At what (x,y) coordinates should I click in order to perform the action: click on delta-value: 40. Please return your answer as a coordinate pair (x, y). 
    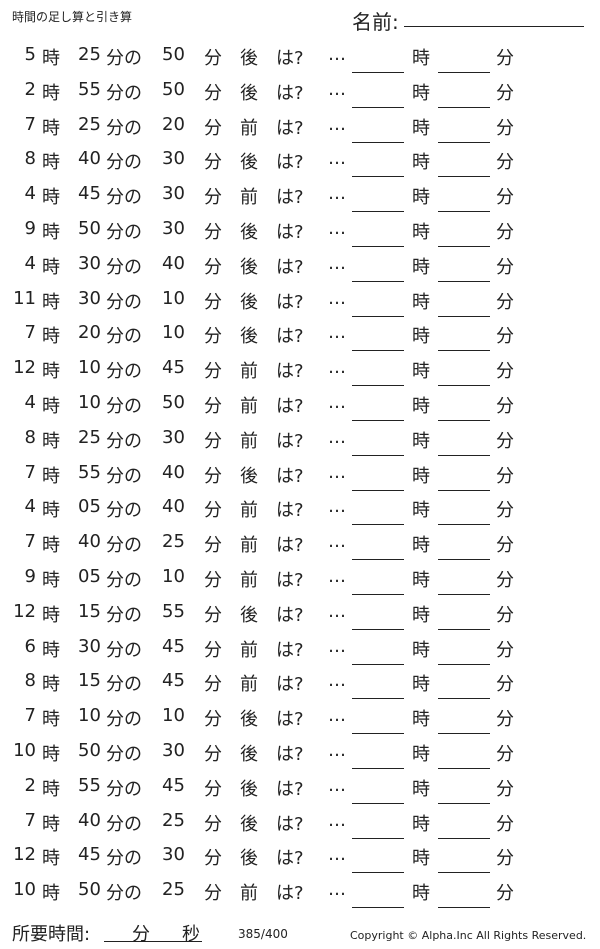
    Looking at the image, I should click on (173, 263).